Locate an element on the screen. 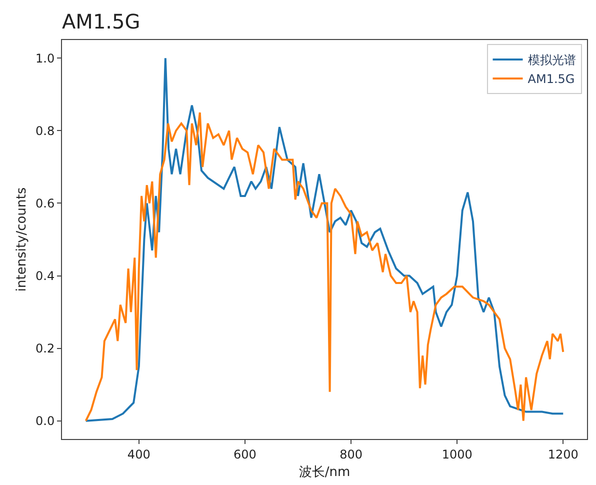 The width and height of the screenshot is (596, 485). x-axis-title: 波长/nm is located at coordinates (324, 472).